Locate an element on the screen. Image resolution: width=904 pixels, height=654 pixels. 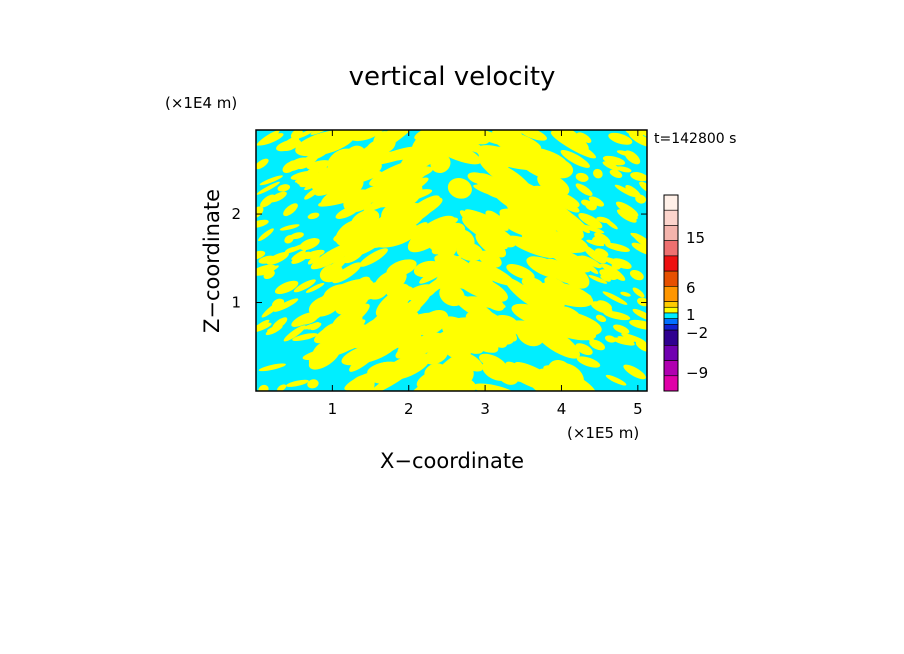
y-unit-label: (×1E4 m) is located at coordinates (201, 103).